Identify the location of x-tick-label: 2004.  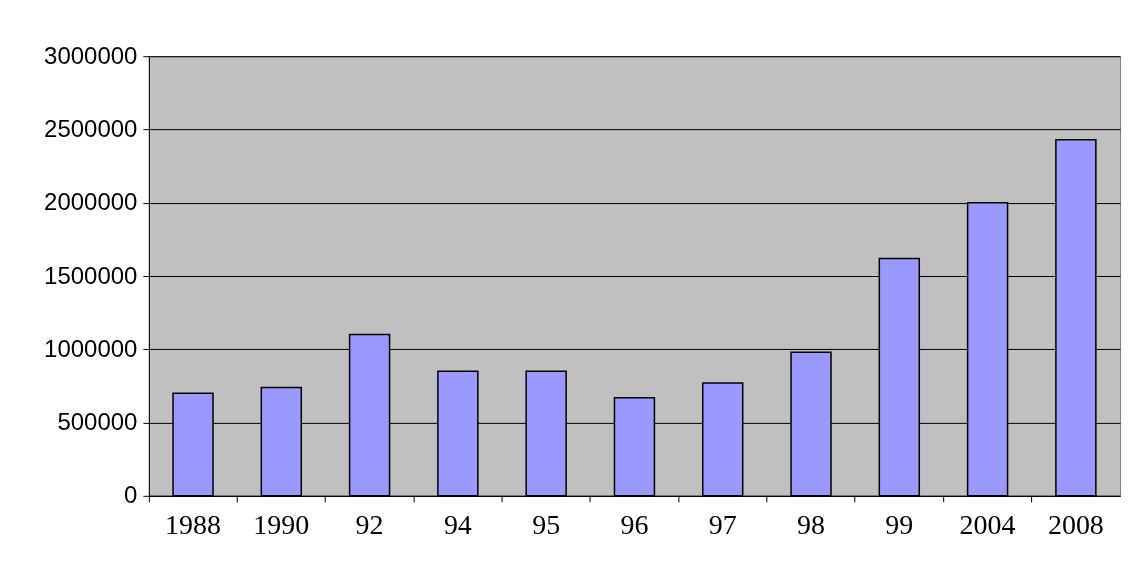
(987, 525).